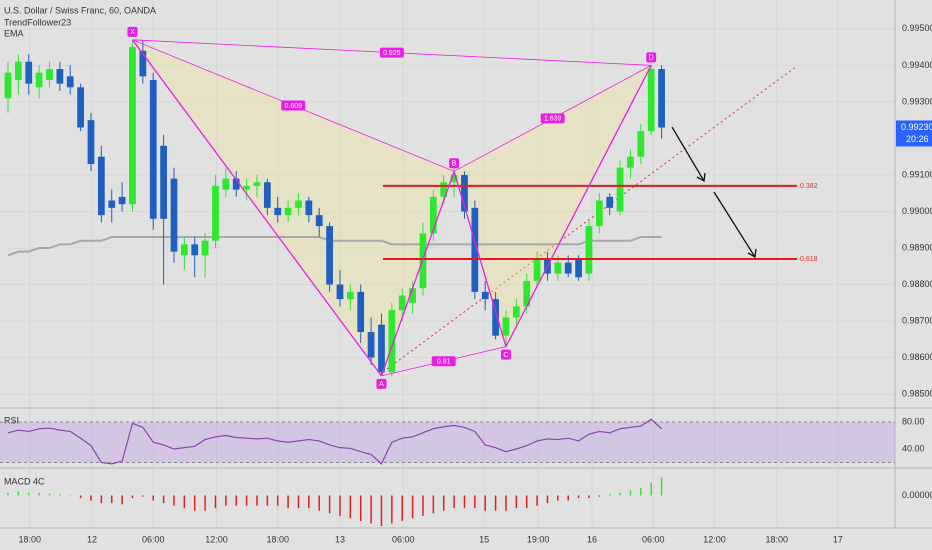 This screenshot has width=932, height=550. Describe the element at coordinates (92, 539) in the screenshot. I see `x-tick-label: 12` at that location.